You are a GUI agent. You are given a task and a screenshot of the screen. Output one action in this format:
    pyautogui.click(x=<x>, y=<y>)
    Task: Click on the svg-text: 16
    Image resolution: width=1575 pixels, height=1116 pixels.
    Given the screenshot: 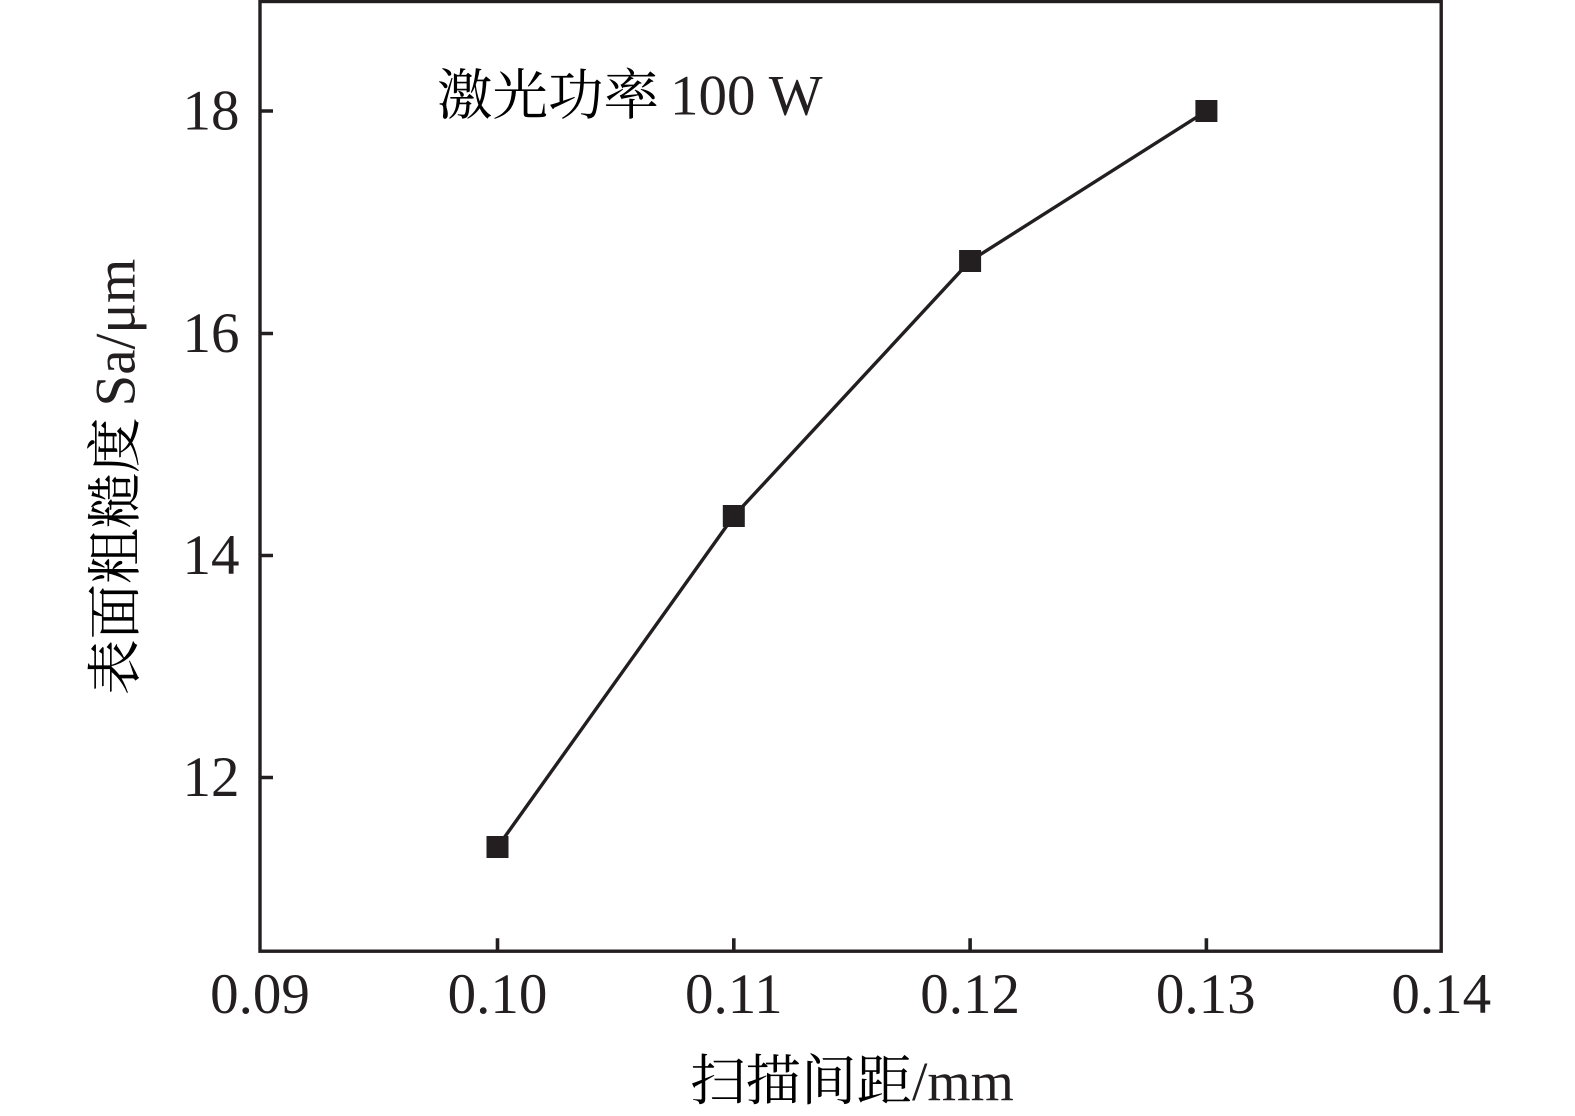 What is the action you would take?
    pyautogui.click(x=211, y=333)
    